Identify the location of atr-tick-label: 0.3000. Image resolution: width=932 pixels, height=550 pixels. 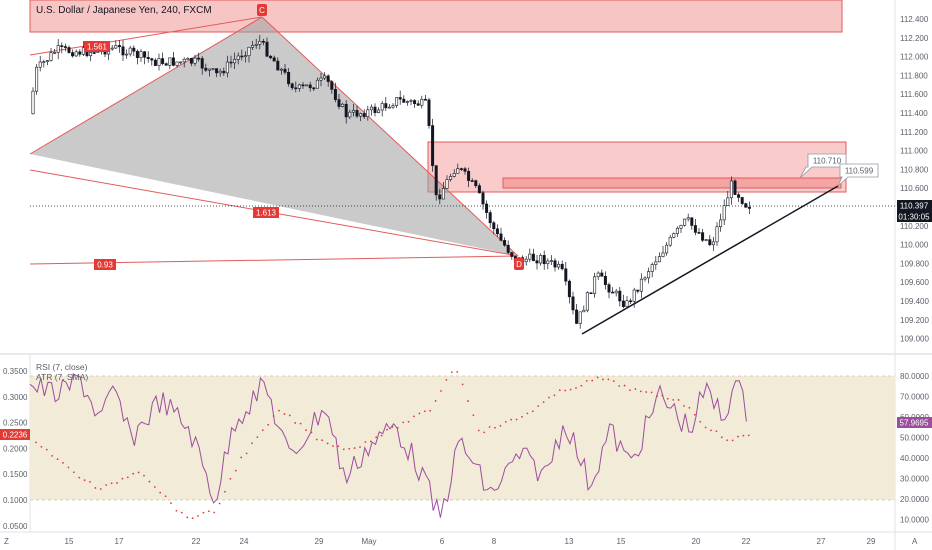
(15, 397).